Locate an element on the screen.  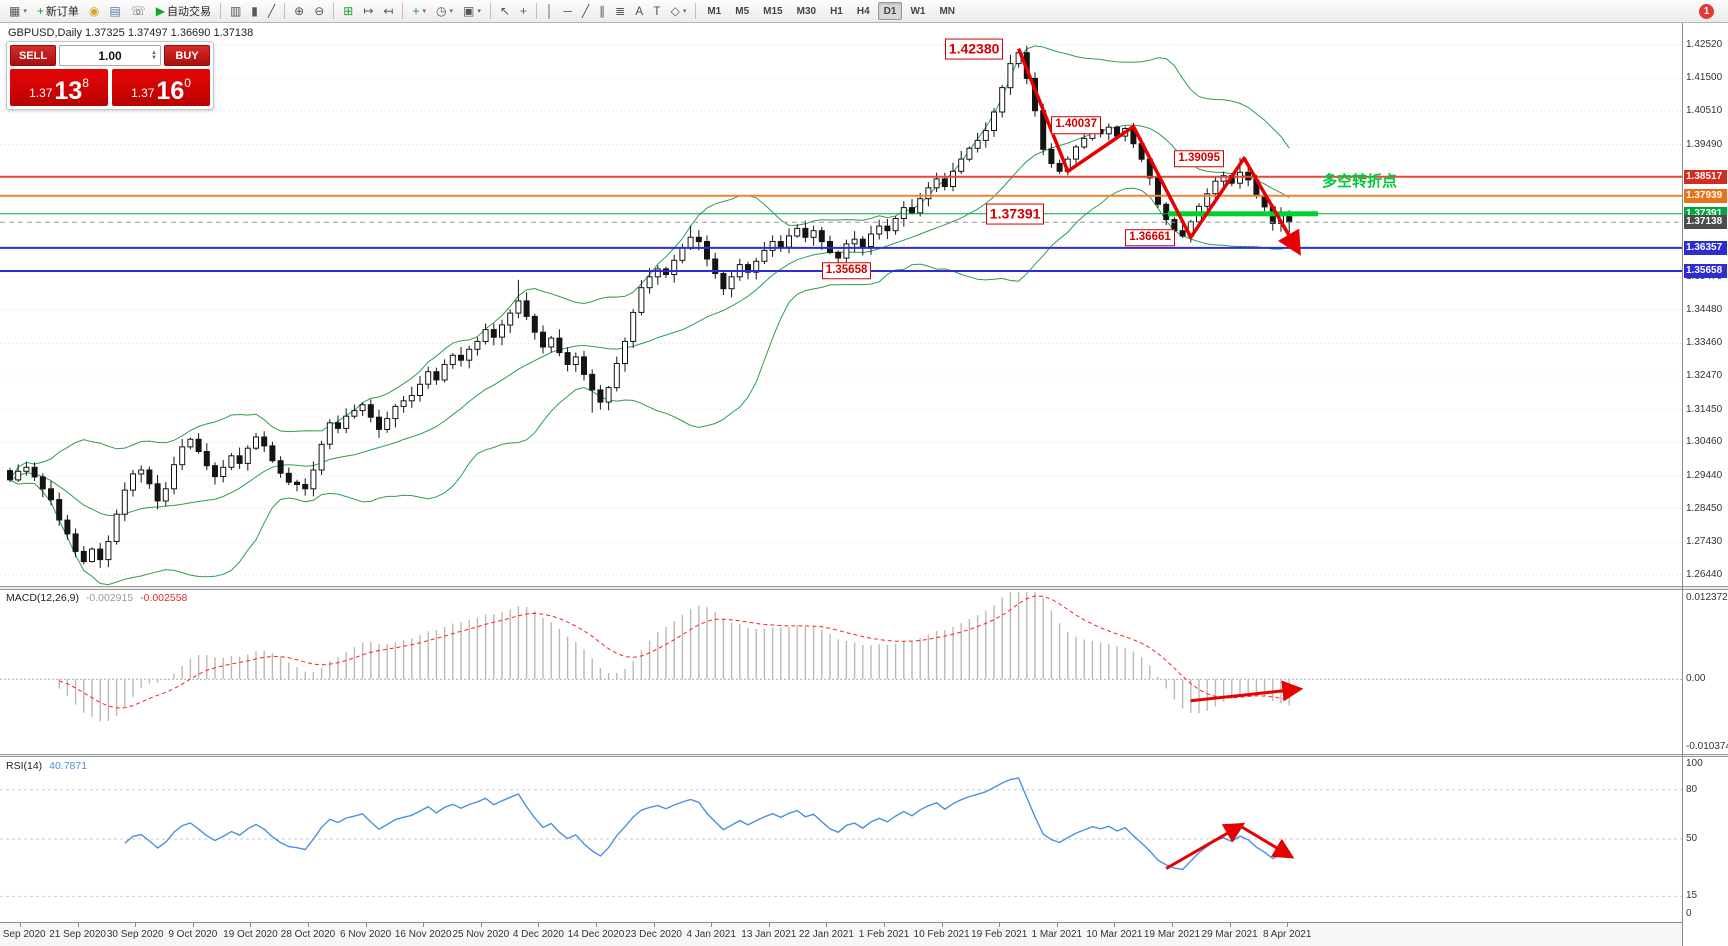
tile-windows-button: ⊞ is located at coordinates (348, 11).